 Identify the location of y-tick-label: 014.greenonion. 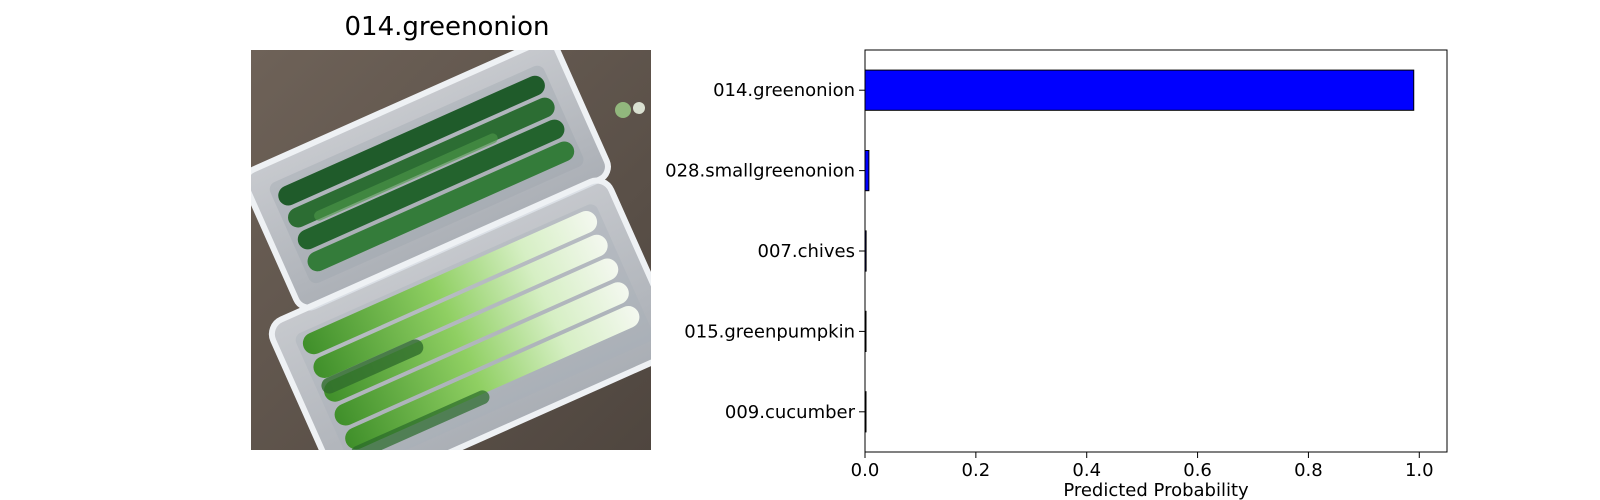
(784, 90).